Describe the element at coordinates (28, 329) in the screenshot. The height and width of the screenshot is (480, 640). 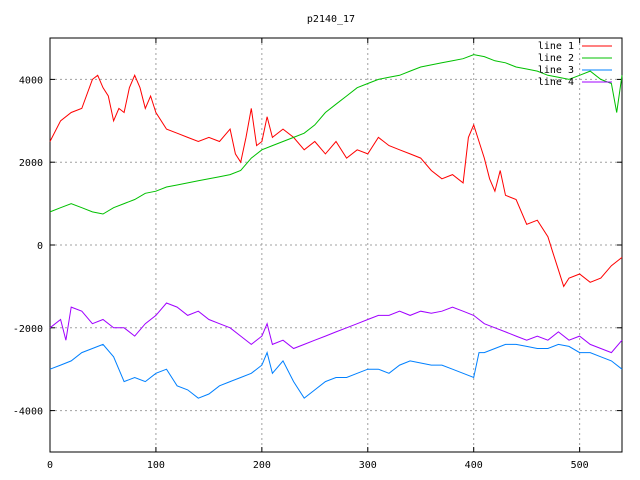
I see `y-tick-label: -2000` at that location.